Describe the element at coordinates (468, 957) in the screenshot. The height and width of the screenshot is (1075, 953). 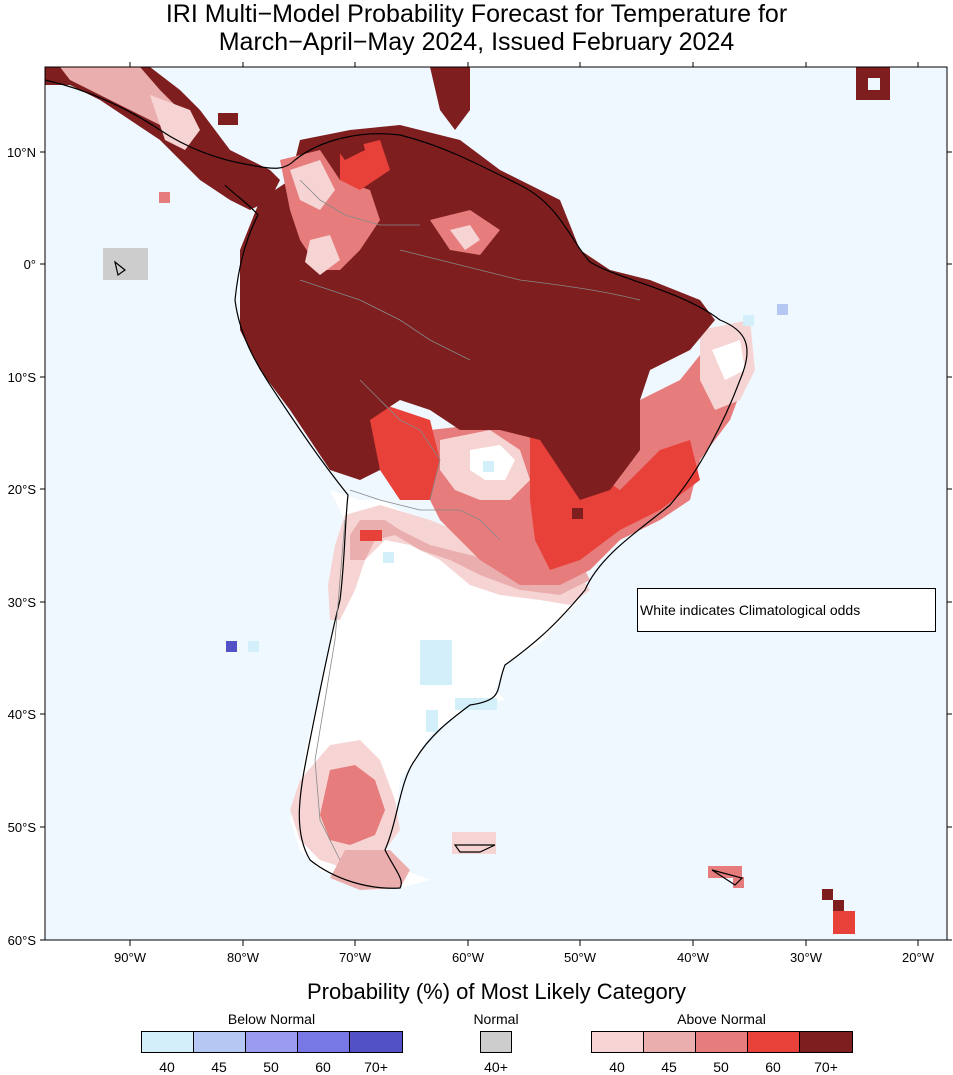
I see `lon-label-60w: 60°W` at that location.